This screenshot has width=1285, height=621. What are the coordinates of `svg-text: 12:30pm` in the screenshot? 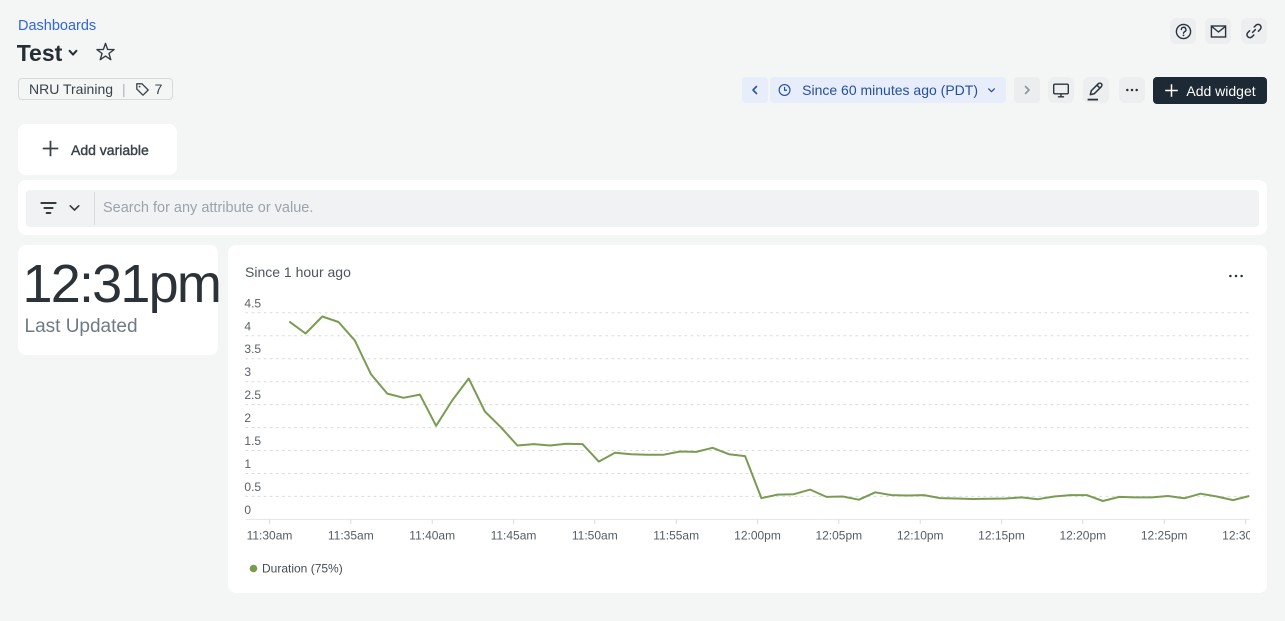 It's located at (1236, 536).